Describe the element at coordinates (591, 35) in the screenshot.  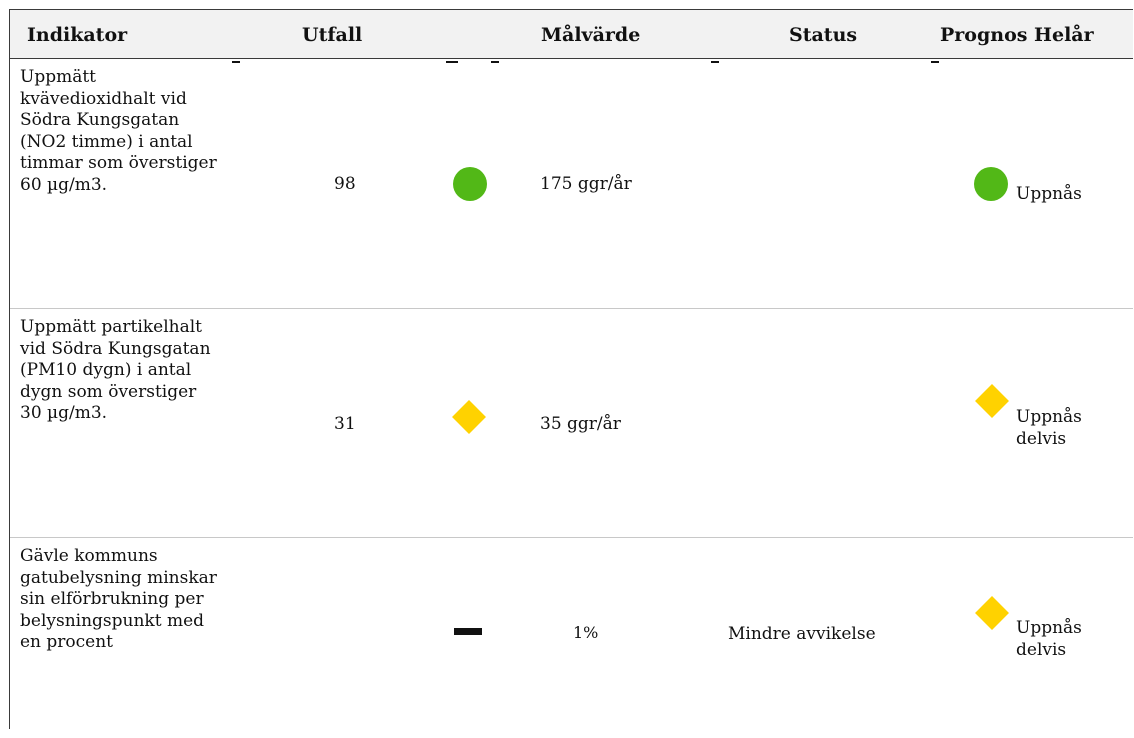
I see `header-malvarde: Målvärde` at that location.